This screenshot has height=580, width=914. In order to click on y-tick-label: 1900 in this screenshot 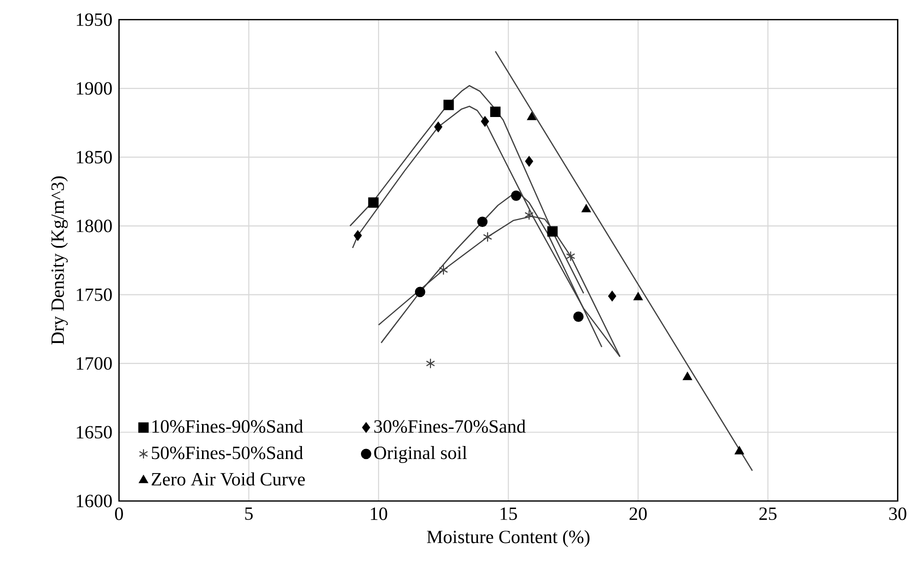, I will do `click(94, 88)`.